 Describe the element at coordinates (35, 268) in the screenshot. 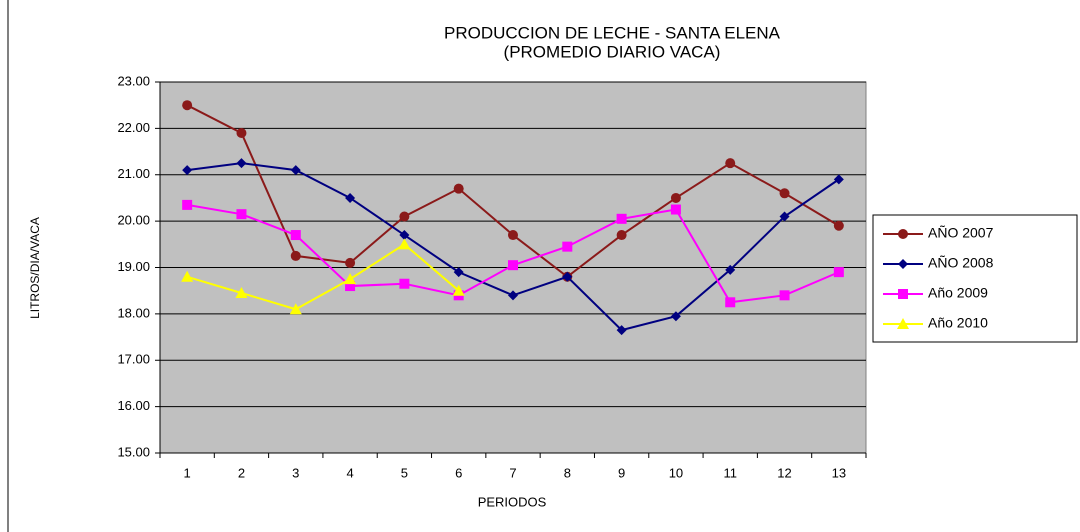

I see `y-axis-label: LITROS/DIA/VACA` at that location.